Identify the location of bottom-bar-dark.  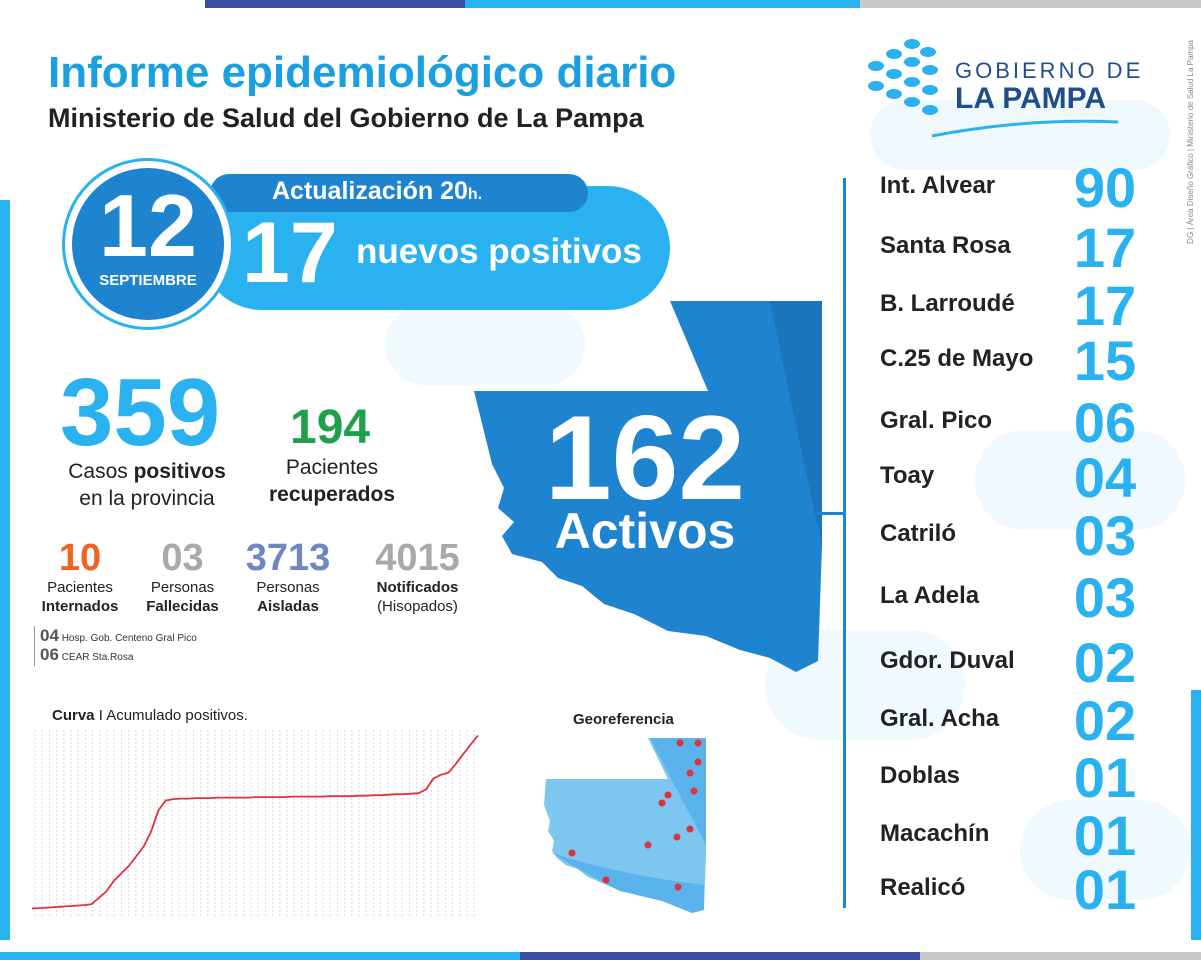
(720, 956).